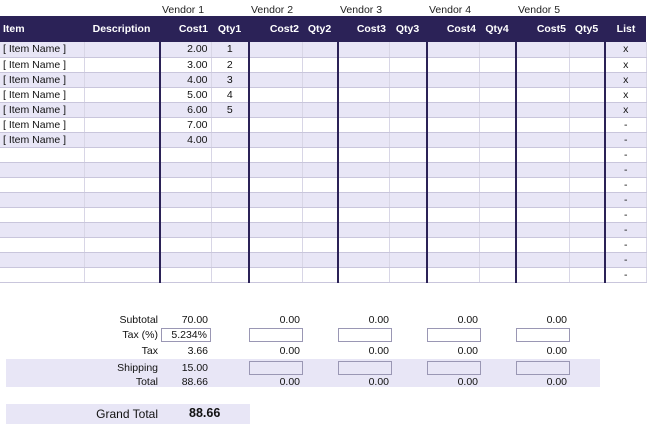 Image resolution: width=650 pixels, height=432 pixels. What do you see at coordinates (185, 95) in the screenshot?
I see `cost1-cell: 5.00` at bounding box center [185, 95].